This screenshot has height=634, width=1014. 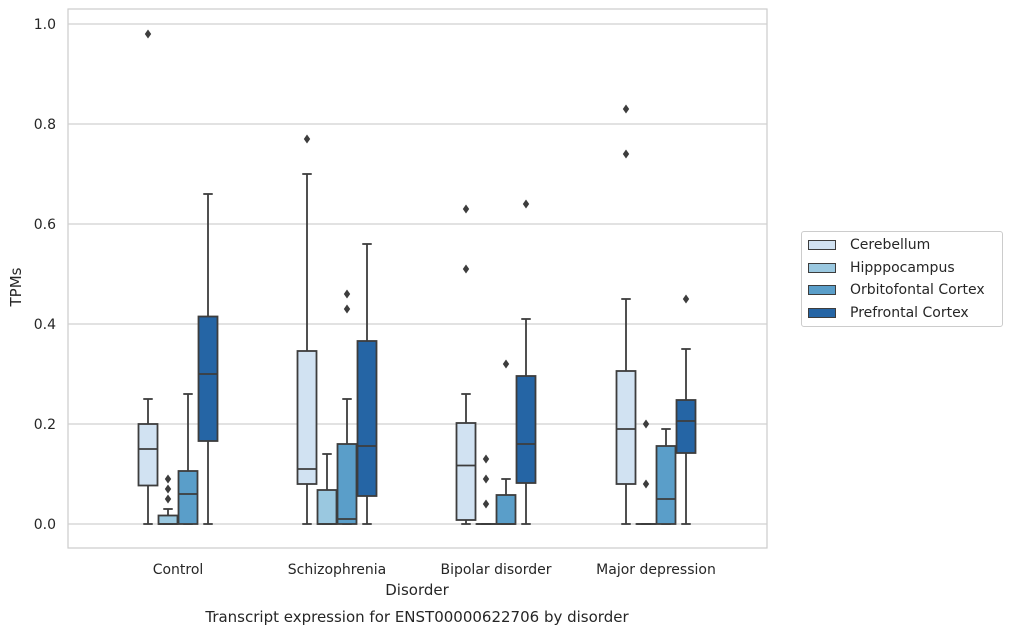 I want to click on legend-item: Cerebellum, so click(x=869, y=245).